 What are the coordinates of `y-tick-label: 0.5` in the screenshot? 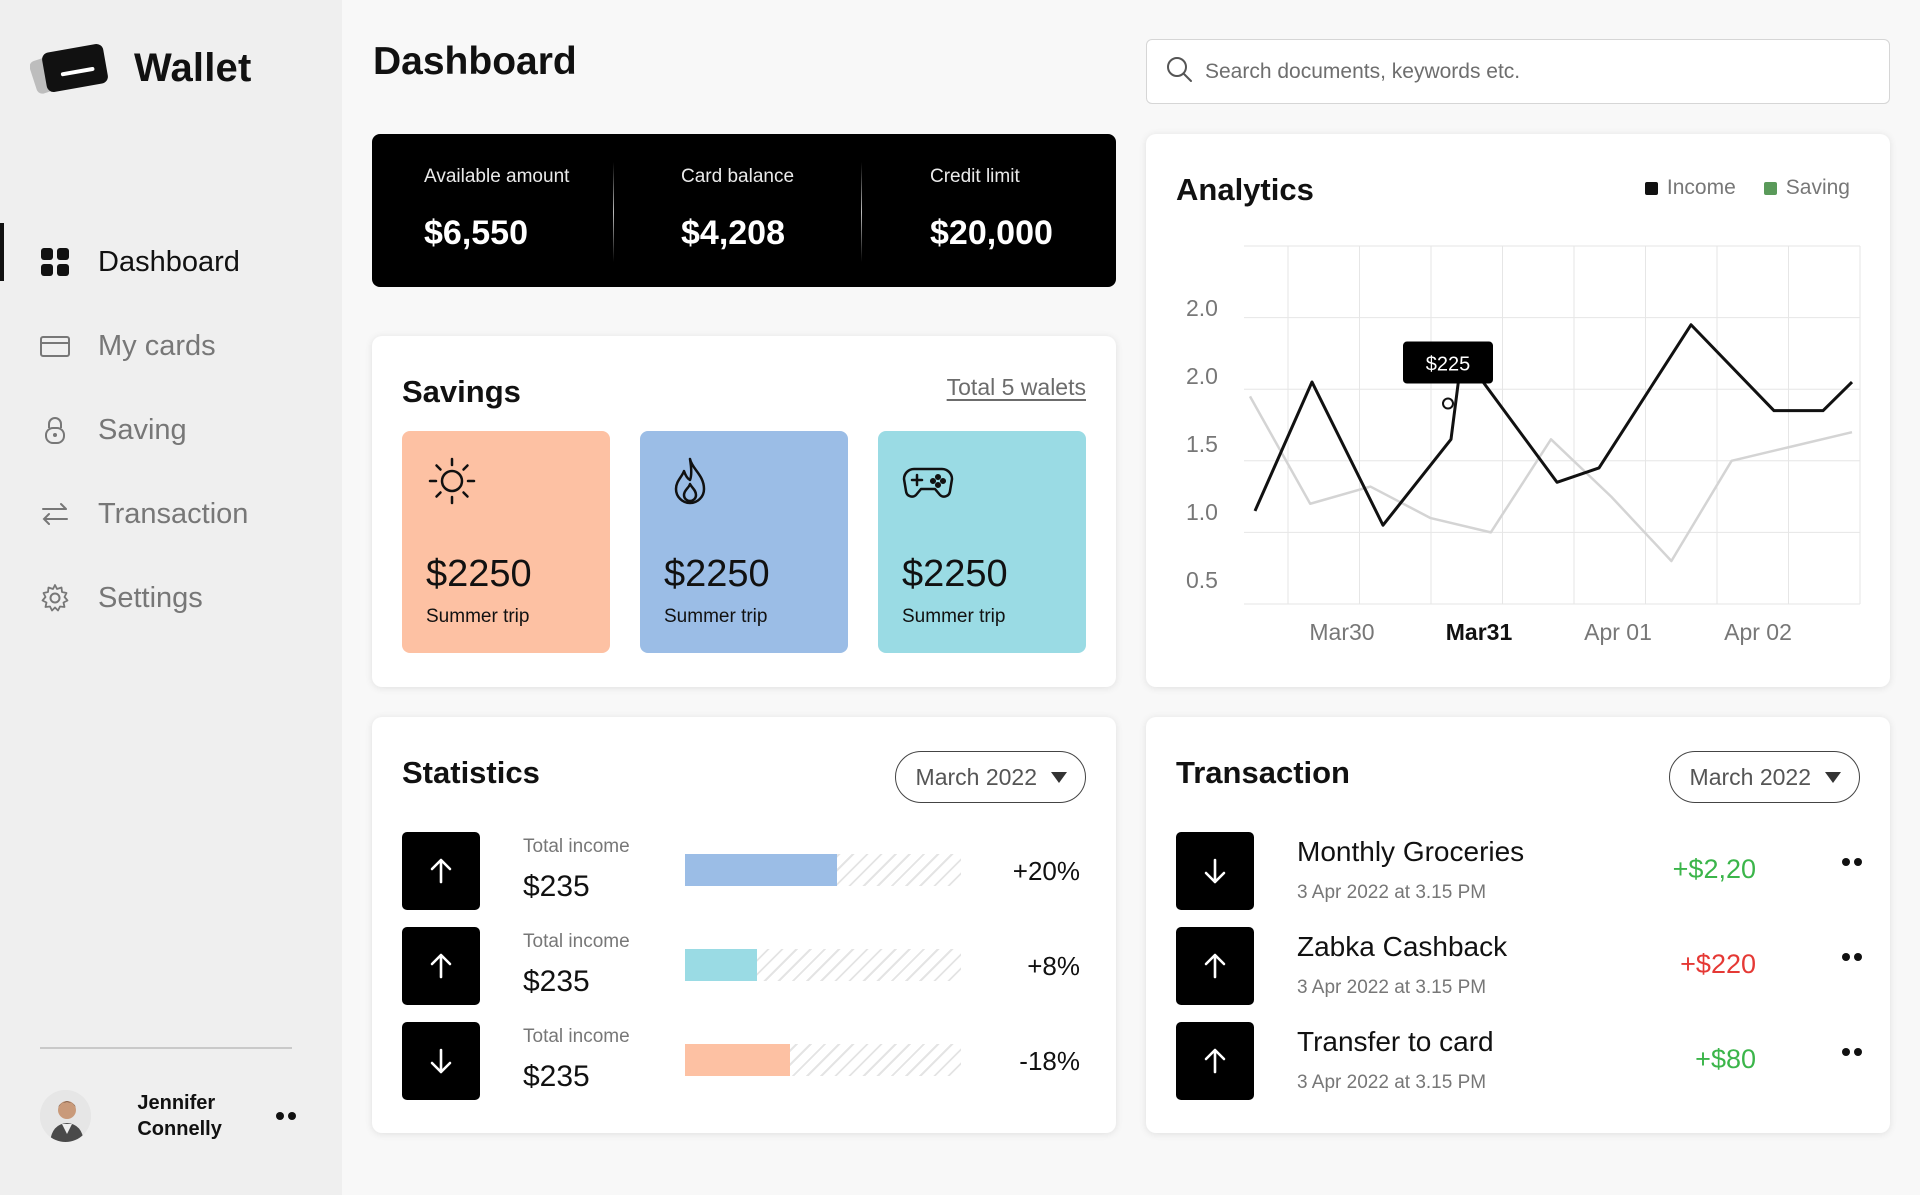 It's located at (1202, 580).